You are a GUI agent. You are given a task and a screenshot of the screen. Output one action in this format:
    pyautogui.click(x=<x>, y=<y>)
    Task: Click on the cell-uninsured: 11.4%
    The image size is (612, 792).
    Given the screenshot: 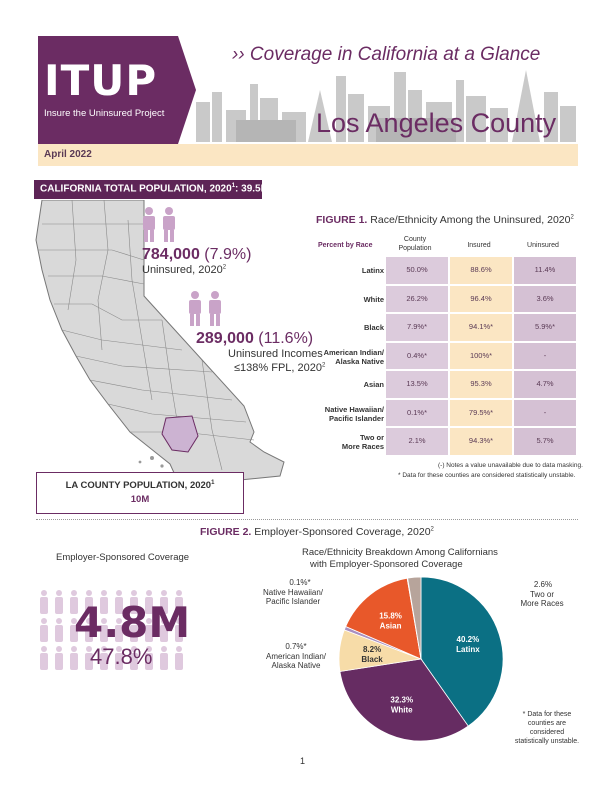 What is the action you would take?
    pyautogui.click(x=545, y=270)
    